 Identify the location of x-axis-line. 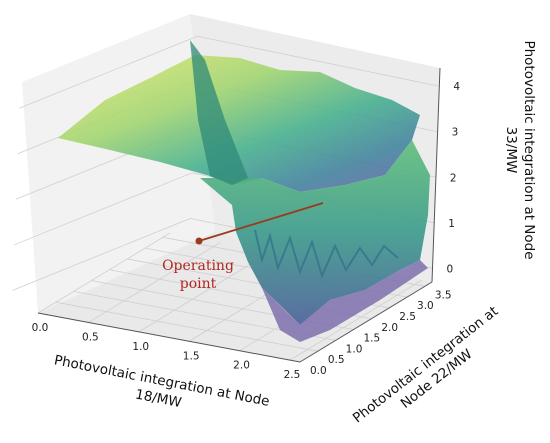
(169, 337).